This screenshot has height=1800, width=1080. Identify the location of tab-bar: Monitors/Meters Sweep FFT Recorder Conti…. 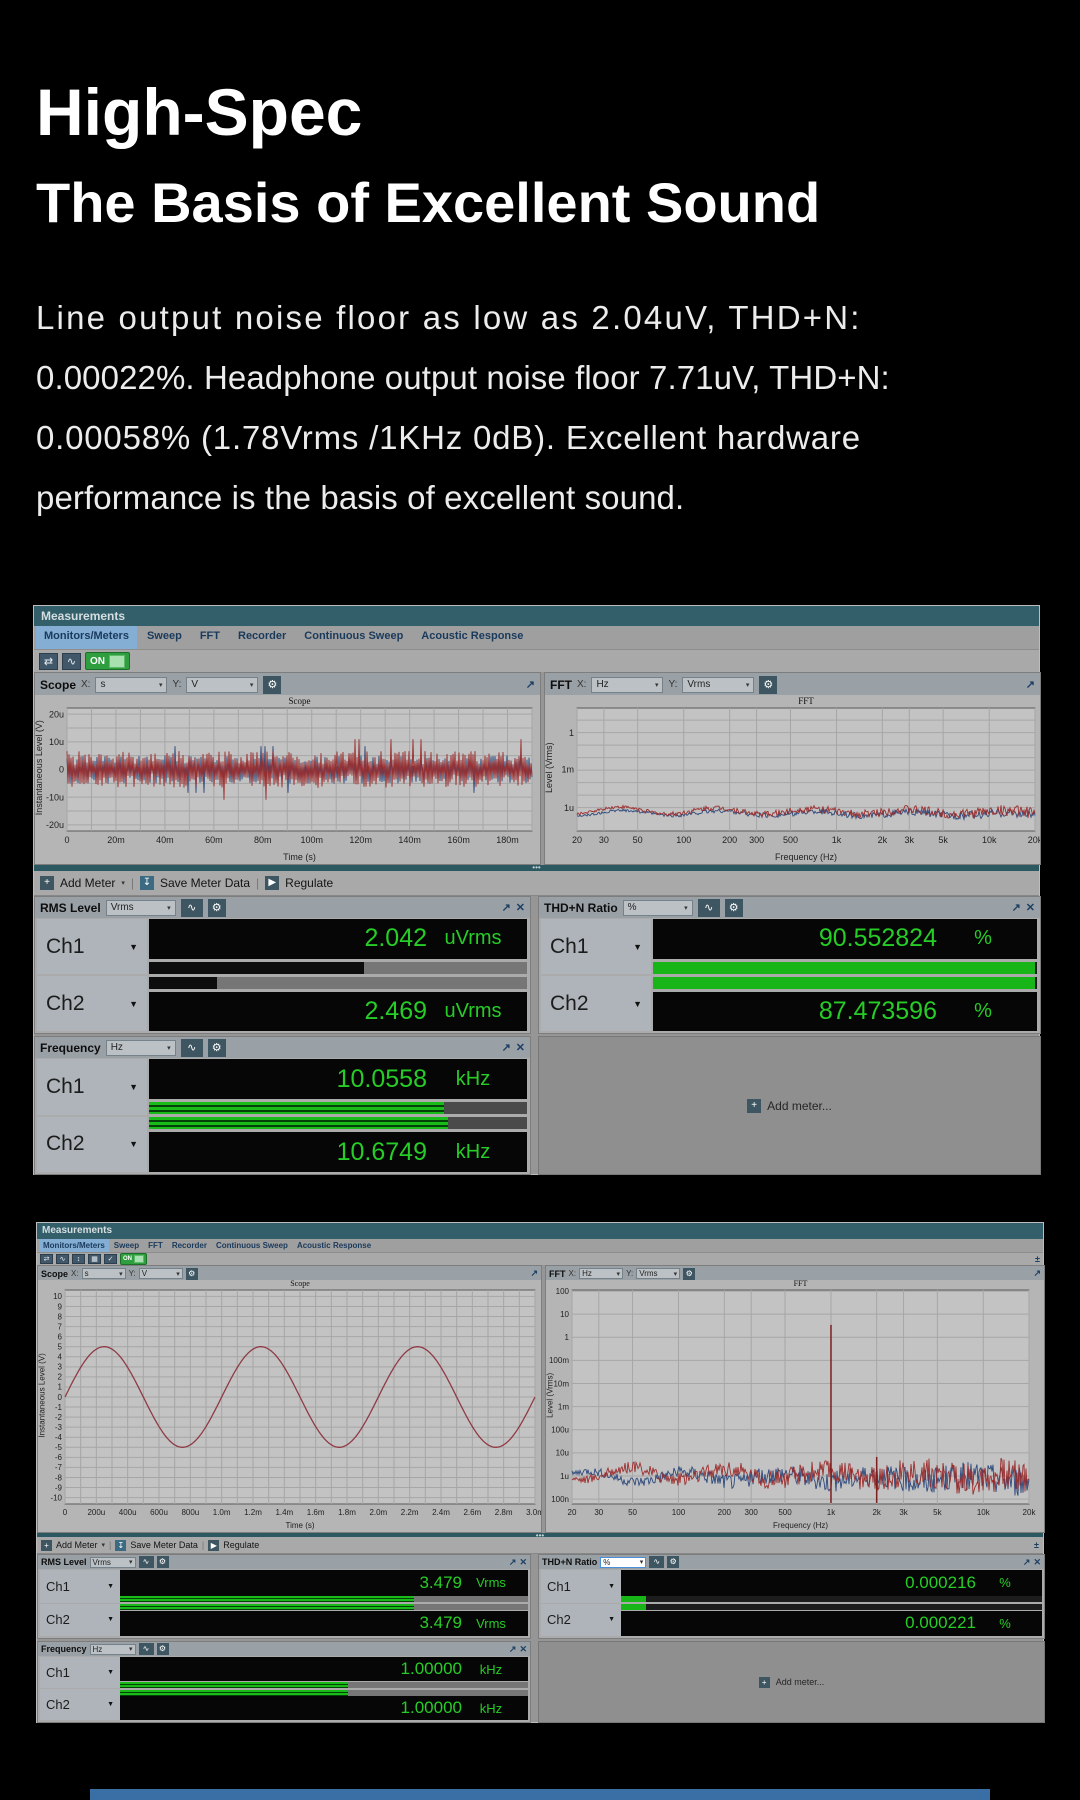
(540, 1245).